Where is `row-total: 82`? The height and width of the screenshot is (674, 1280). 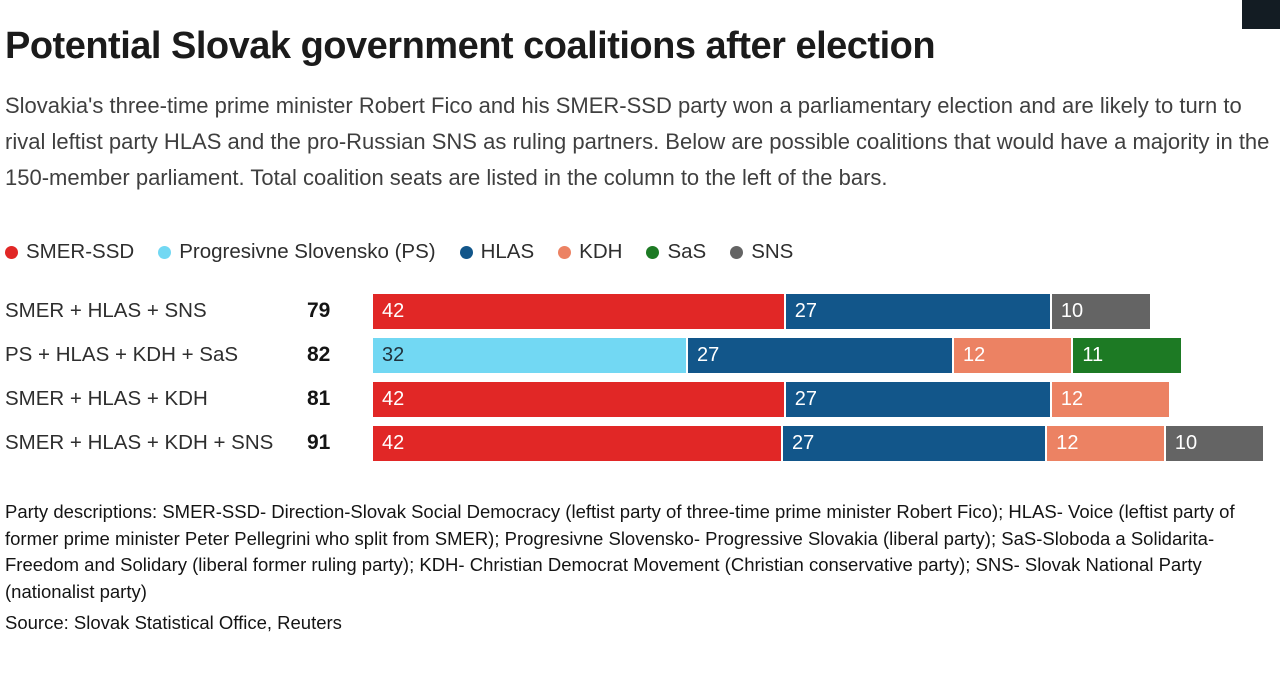
row-total: 82 is located at coordinates (319, 354).